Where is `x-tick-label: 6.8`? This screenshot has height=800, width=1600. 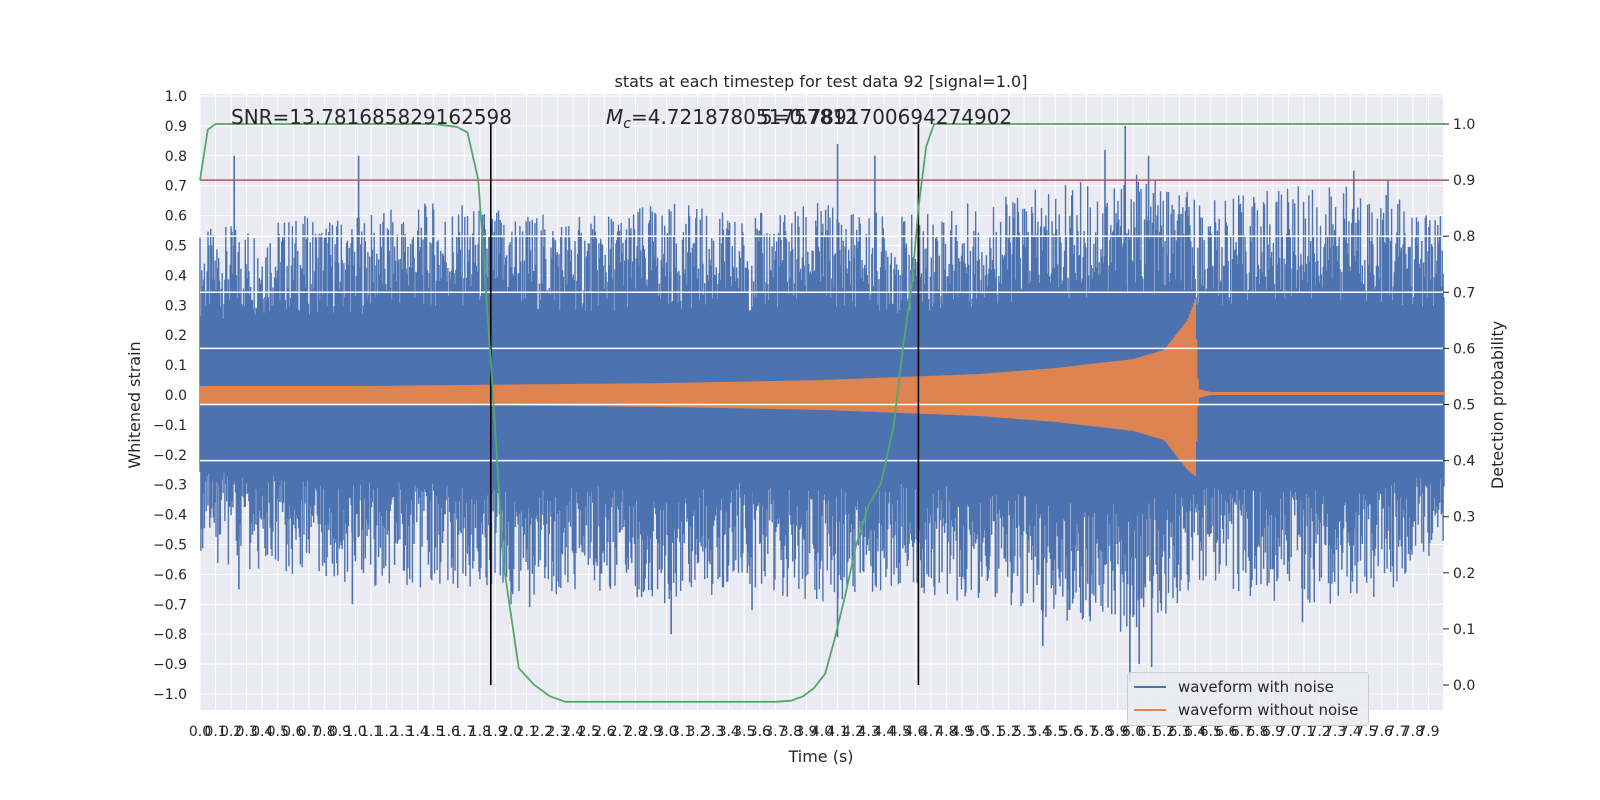 x-tick-label: 6.8 is located at coordinates (1257, 732).